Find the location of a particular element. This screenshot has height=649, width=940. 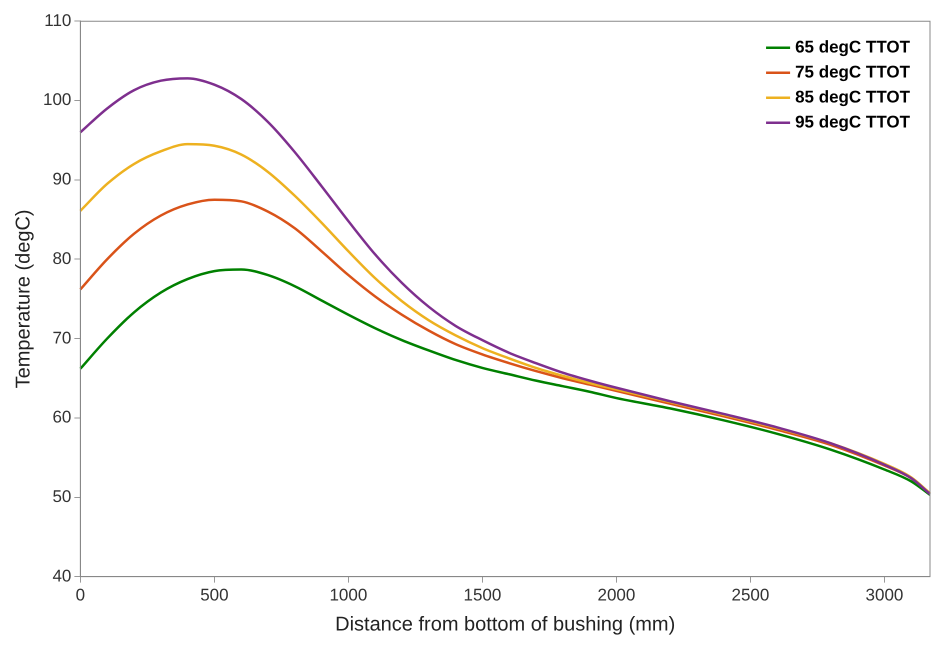

x-tick-label: 500 is located at coordinates (214, 594).